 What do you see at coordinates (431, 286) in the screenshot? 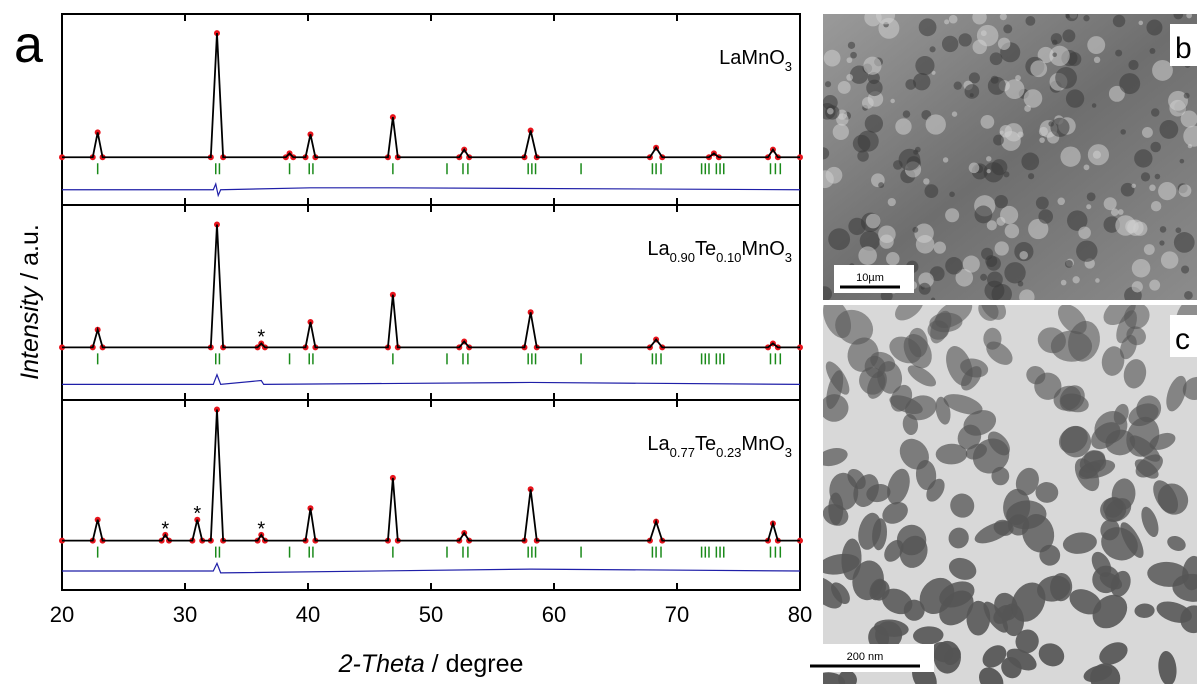
I see `calculated-curve` at bounding box center [431, 286].